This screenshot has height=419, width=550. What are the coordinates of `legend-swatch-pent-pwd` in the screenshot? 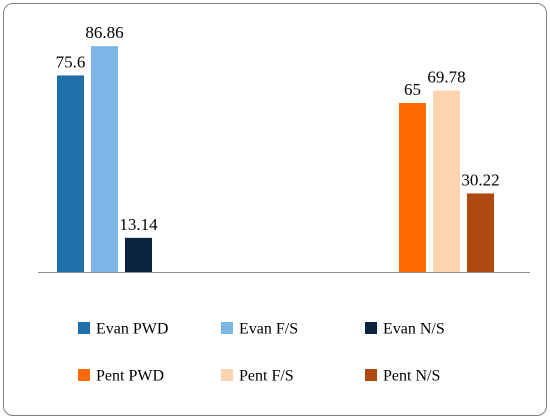 It's located at (84, 375).